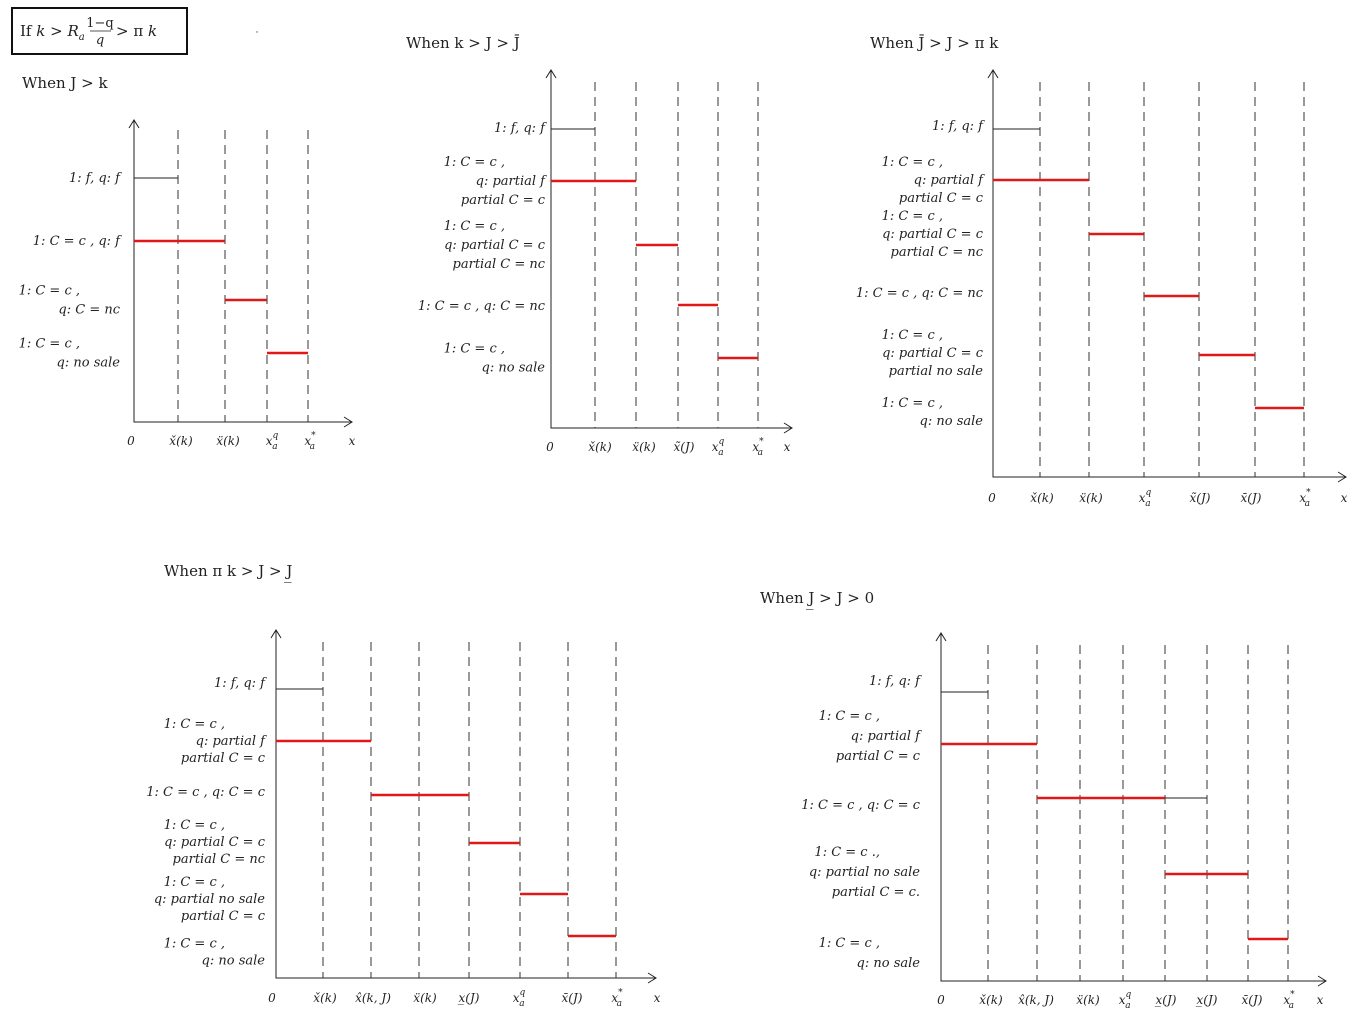 The height and width of the screenshot is (1011, 1349). Describe the element at coordinates (65, 83) in the screenshot. I see `panel-title: When J > k` at that location.